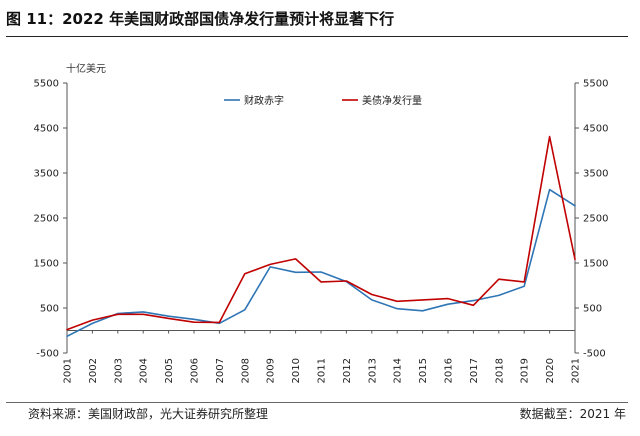  What do you see at coordinates (474, 370) in the screenshot?
I see `x-tick-label: 2017` at bounding box center [474, 370].